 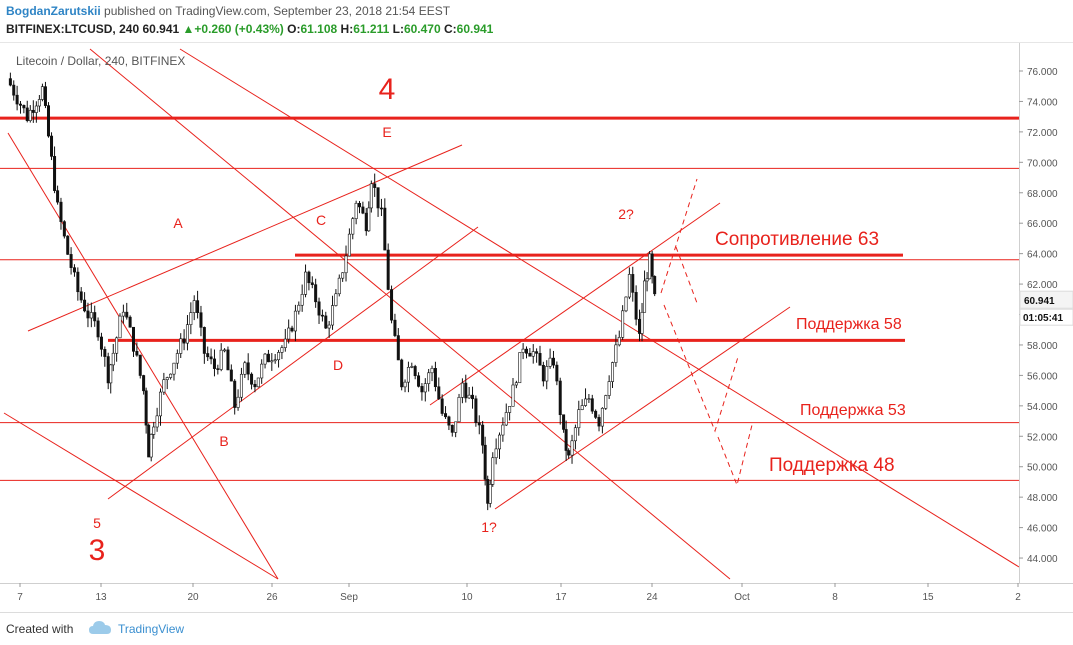 What do you see at coordinates (835, 597) in the screenshot?
I see `x-tick-label: 8` at bounding box center [835, 597].